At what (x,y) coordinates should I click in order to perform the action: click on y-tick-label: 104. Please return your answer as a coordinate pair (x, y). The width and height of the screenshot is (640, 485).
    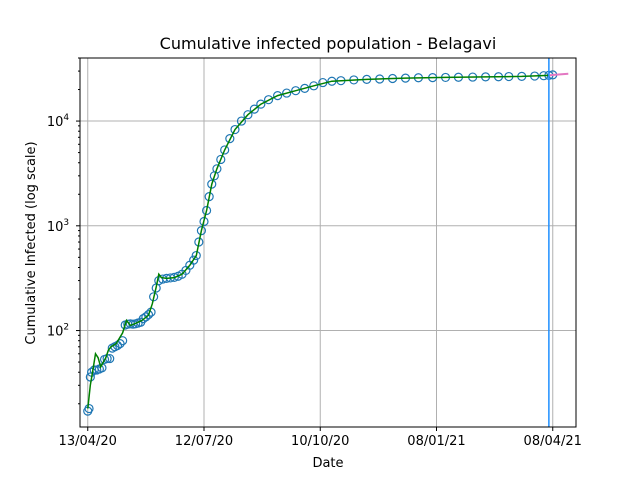
    Looking at the image, I should click on (58, 121).